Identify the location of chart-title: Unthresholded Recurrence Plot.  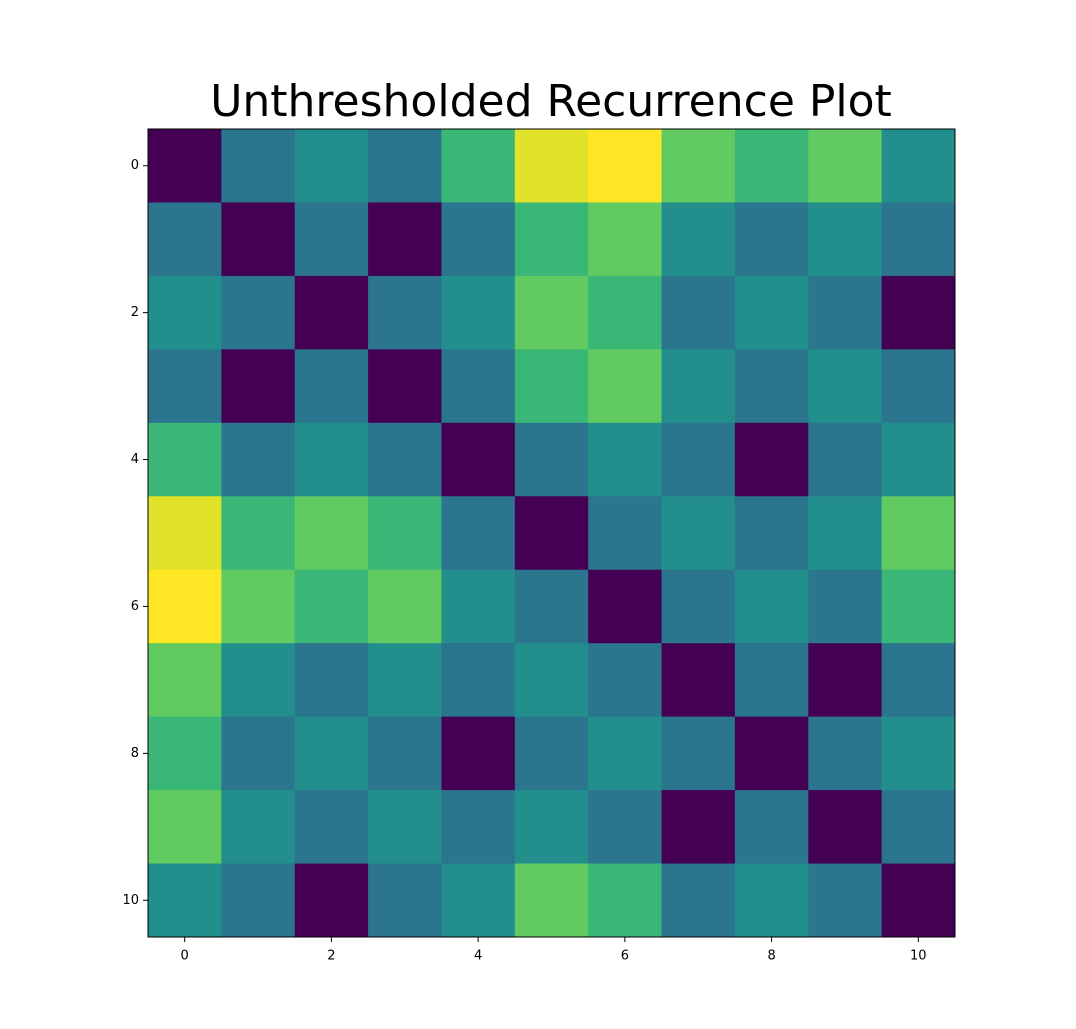
(551, 101).